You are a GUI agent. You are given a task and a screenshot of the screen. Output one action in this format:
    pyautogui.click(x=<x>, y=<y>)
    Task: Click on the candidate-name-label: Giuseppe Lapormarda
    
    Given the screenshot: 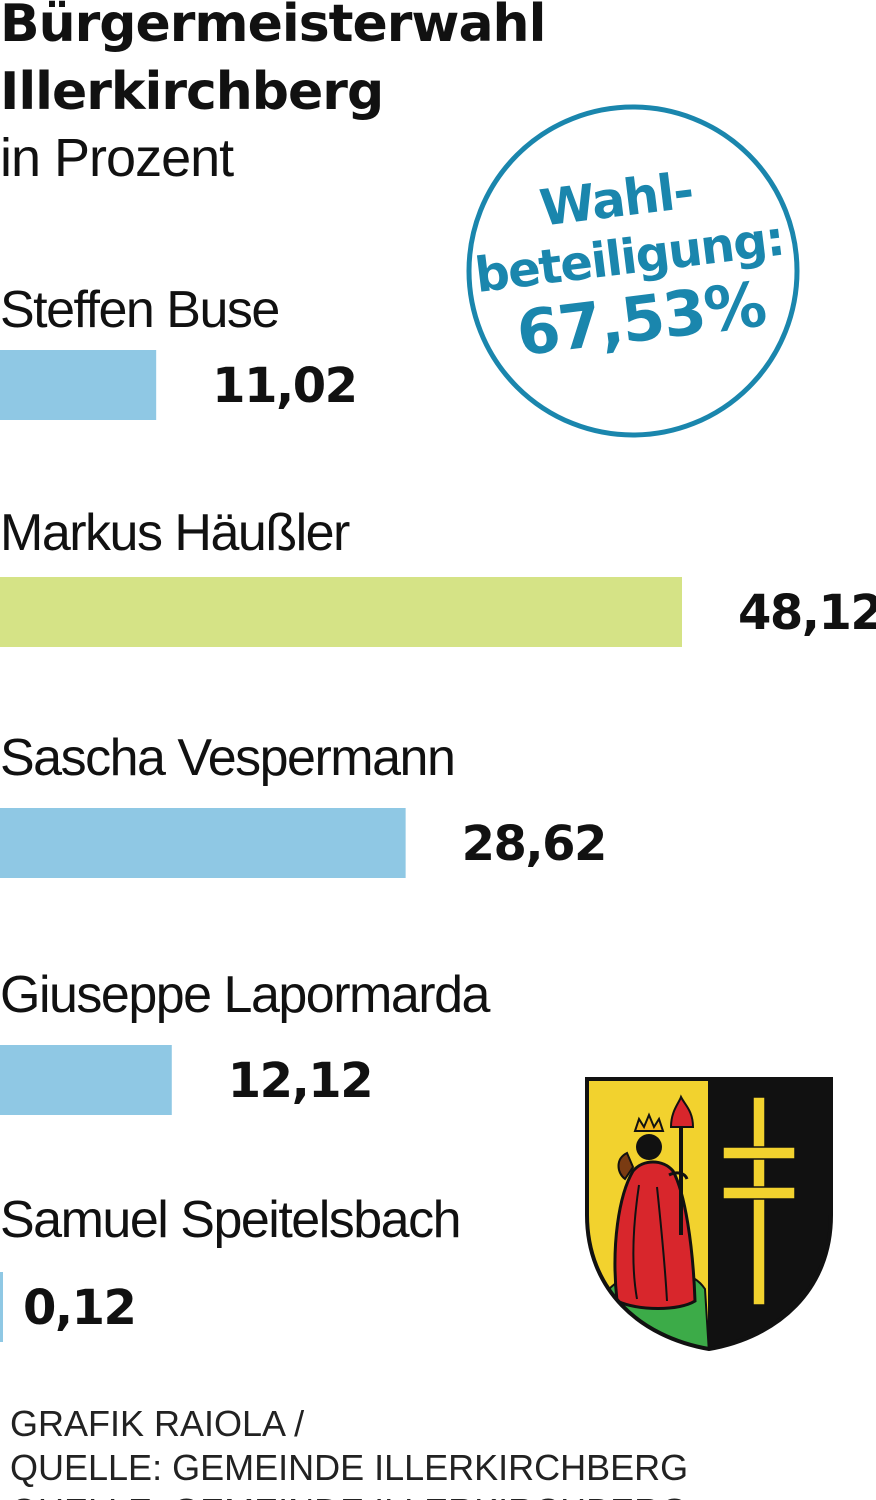 What is the action you would take?
    pyautogui.click(x=245, y=995)
    